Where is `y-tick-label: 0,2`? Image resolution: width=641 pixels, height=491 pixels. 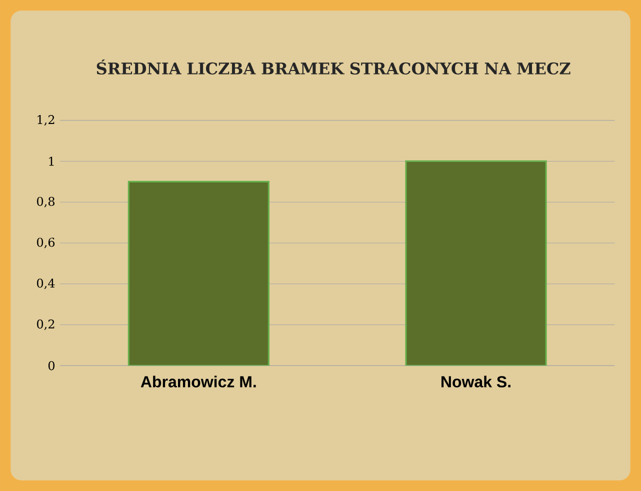
y-tick-label: 0,2 is located at coordinates (45, 324).